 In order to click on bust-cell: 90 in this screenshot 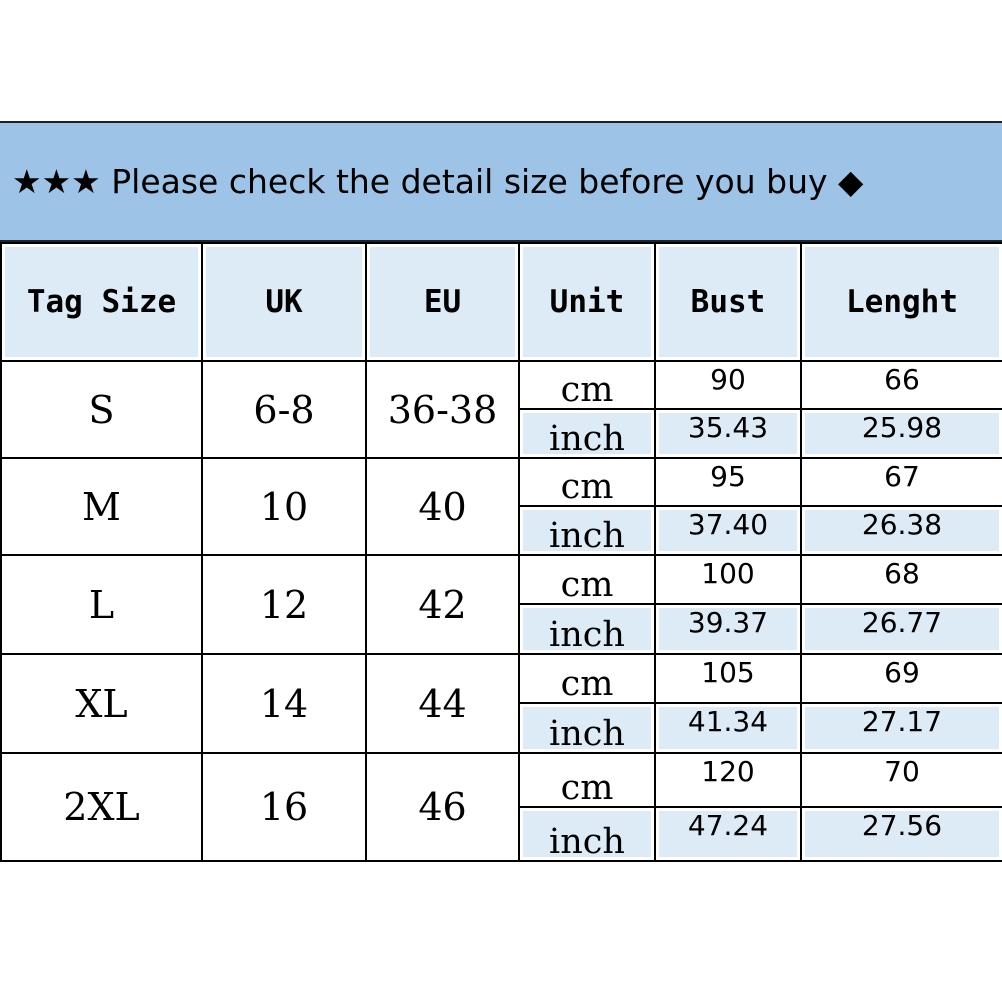, I will do `click(728, 385)`.